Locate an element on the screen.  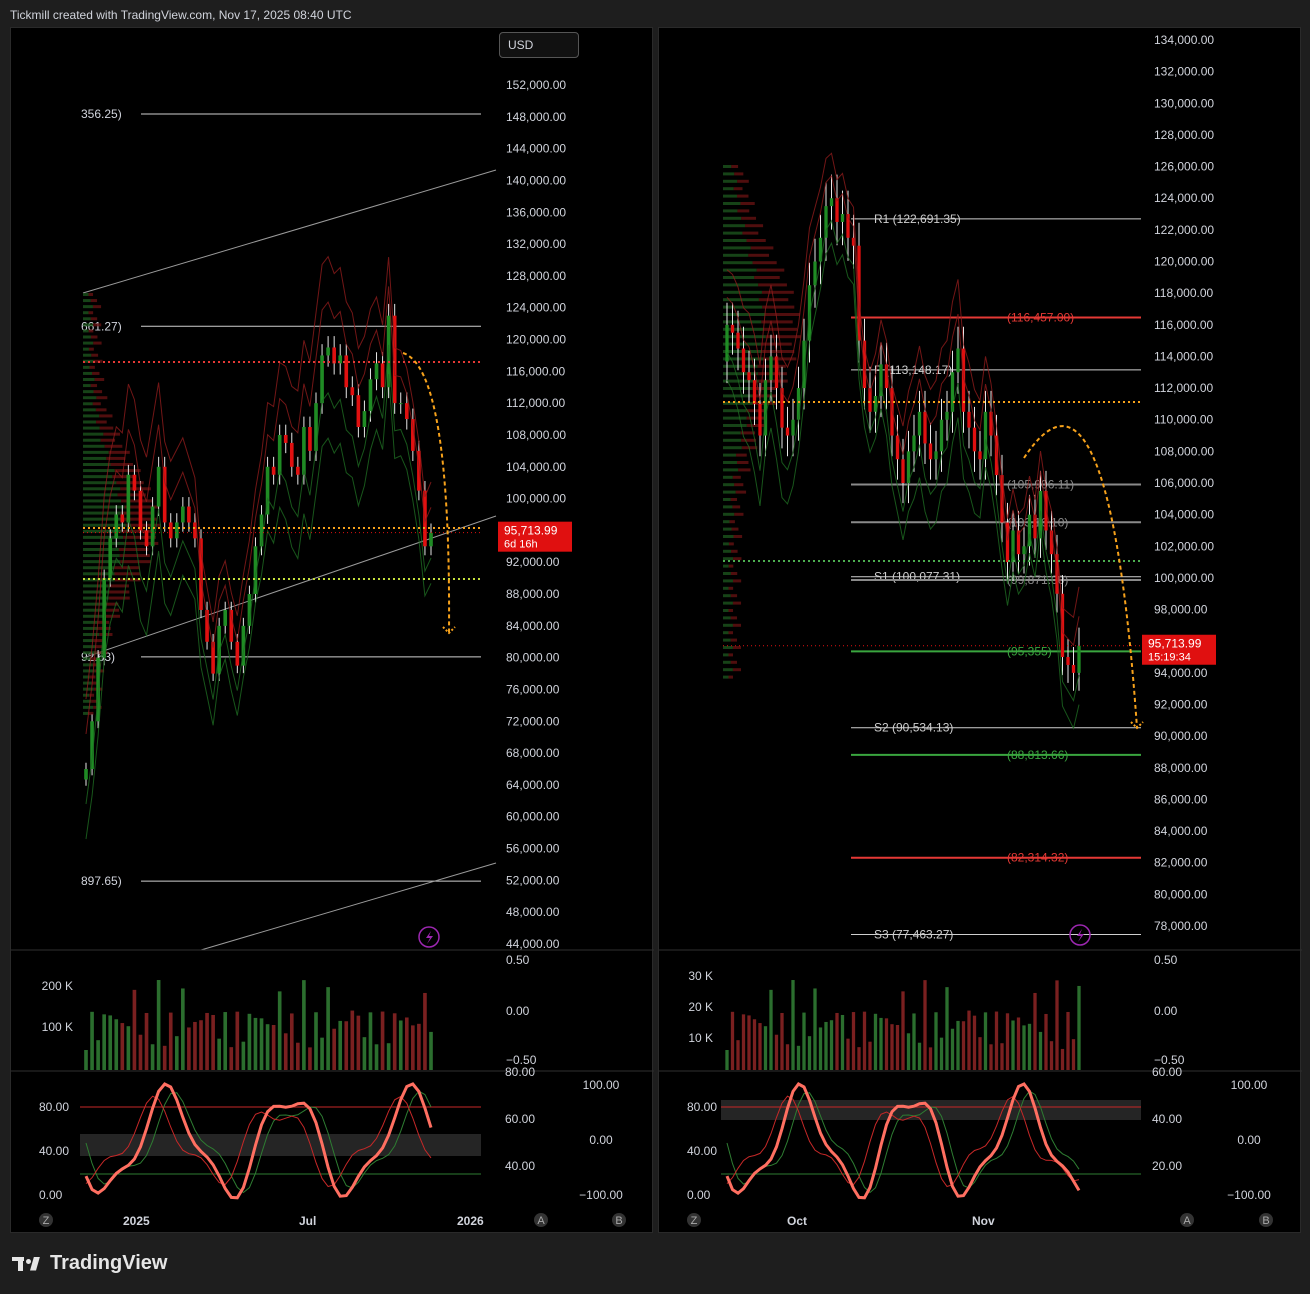
pivot-label: (82,314.32) is located at coordinates (1037, 858).